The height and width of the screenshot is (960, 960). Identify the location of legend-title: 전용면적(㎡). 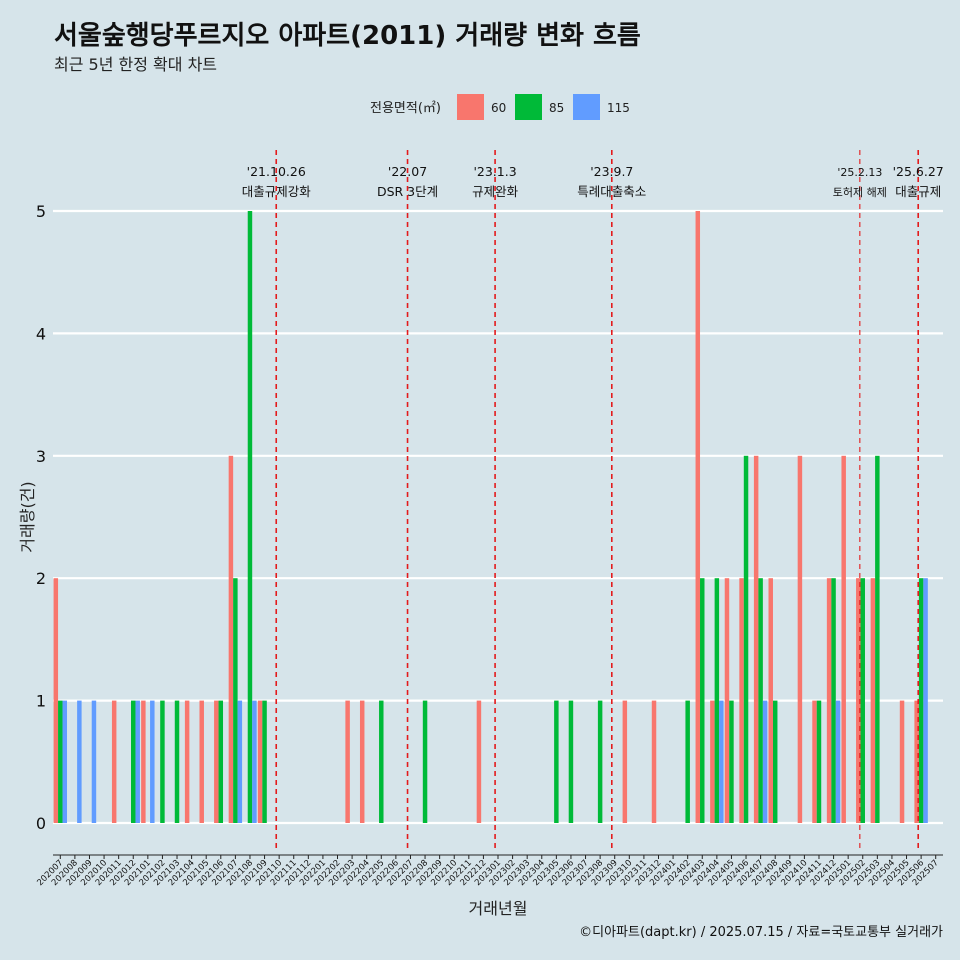
(405, 108).